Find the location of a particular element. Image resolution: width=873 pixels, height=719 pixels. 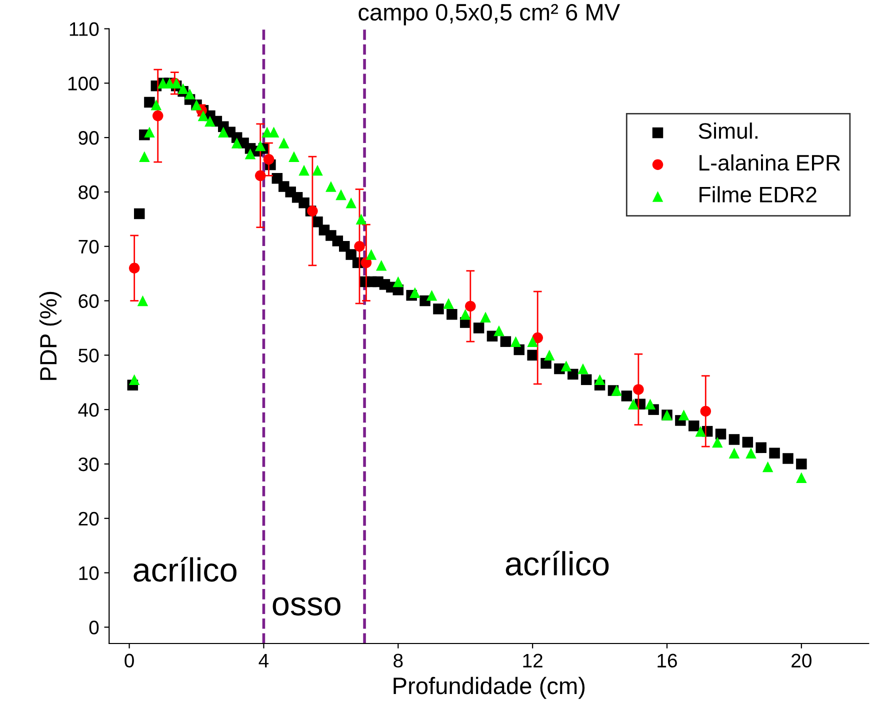

annotation: osso is located at coordinates (306, 606).